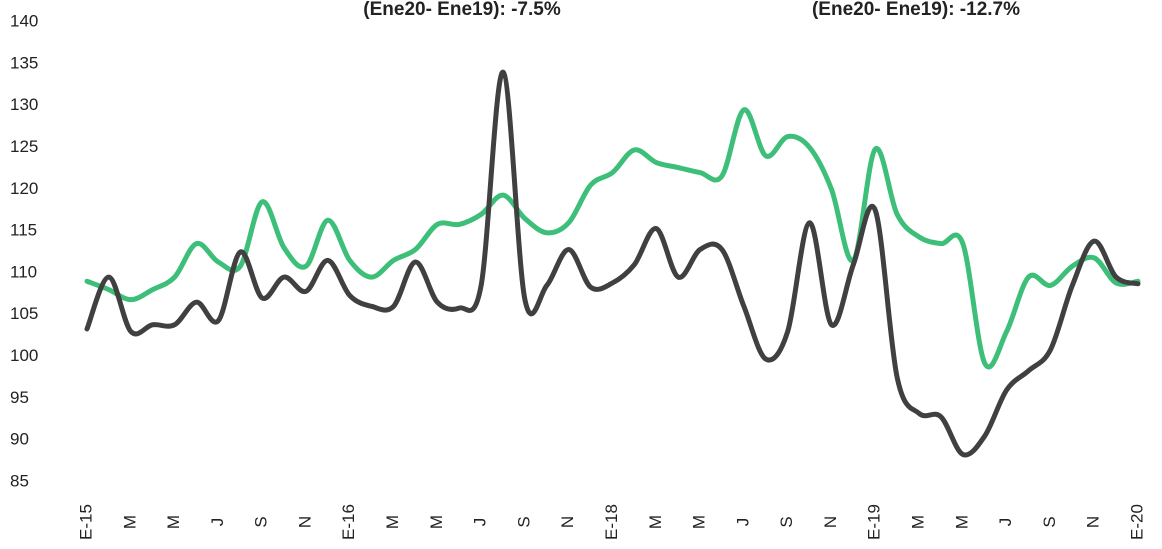  What do you see at coordinates (24, 146) in the screenshot?
I see `y-tick-label: 125` at bounding box center [24, 146].